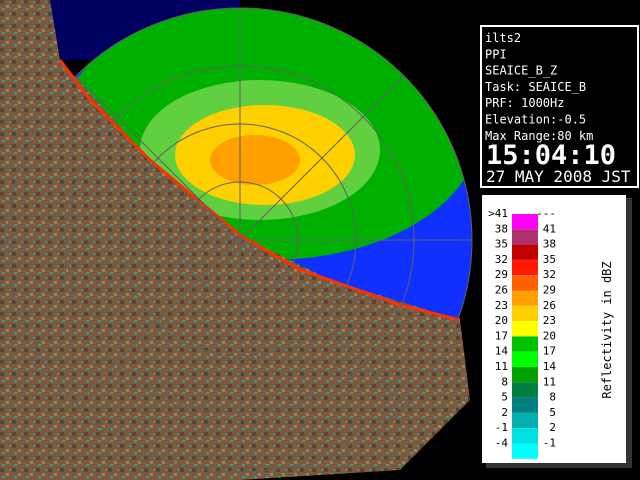 The width and height of the screenshot is (640, 480). What do you see at coordinates (549, 320) in the screenshot?
I see `legend-high: 23` at bounding box center [549, 320].